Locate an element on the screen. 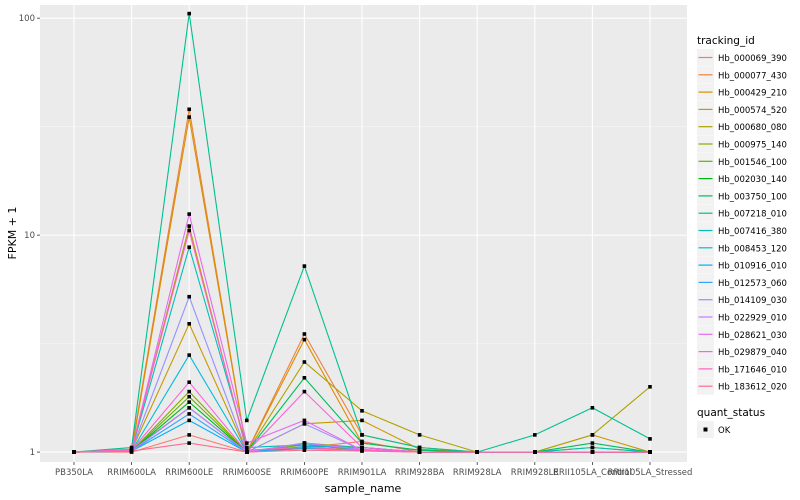  y-axis: 1 10 100 is located at coordinates (29, 236).